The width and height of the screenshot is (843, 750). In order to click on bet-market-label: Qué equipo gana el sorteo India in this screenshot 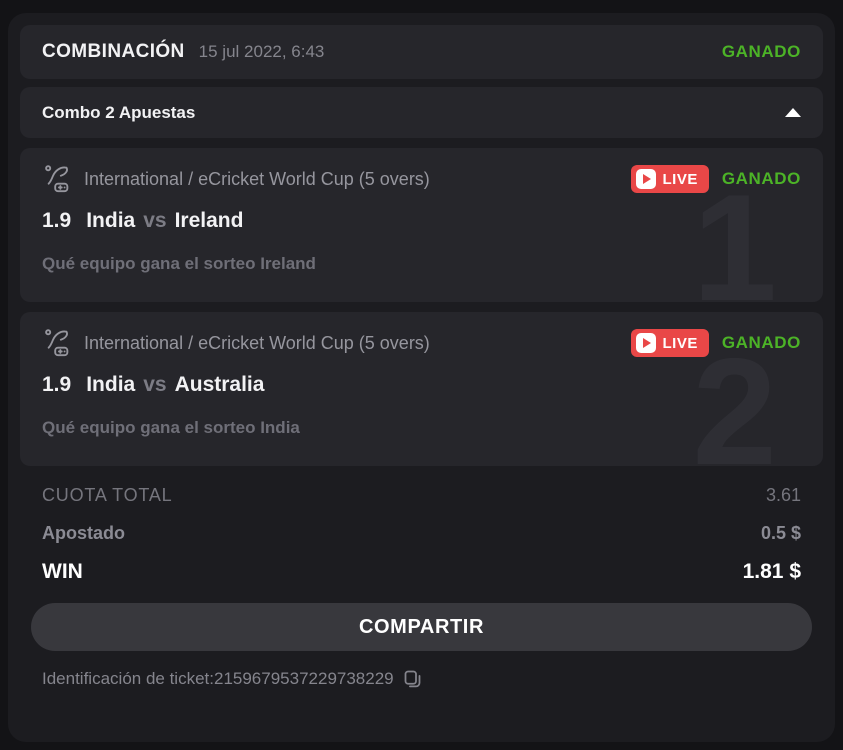, I will do `click(171, 427)`.